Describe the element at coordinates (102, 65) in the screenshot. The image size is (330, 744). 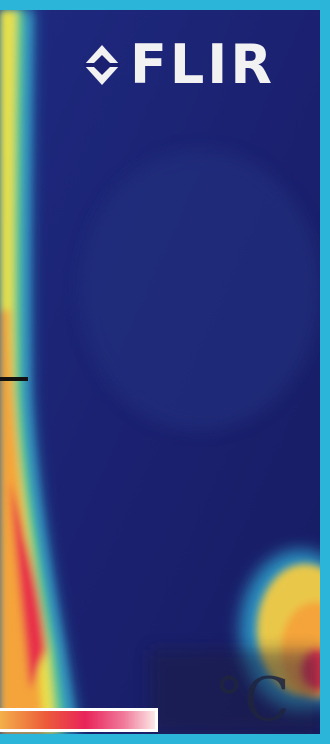
I see `flir-diamond-icon` at that location.